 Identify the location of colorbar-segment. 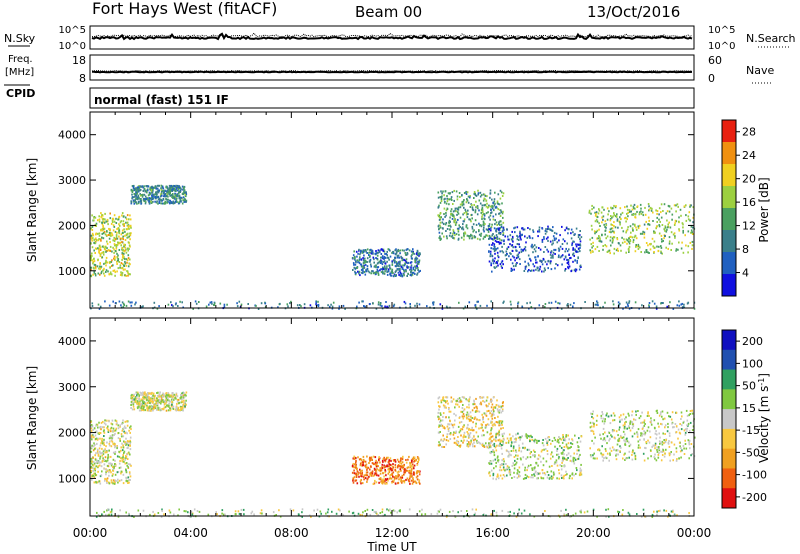
(729, 219).